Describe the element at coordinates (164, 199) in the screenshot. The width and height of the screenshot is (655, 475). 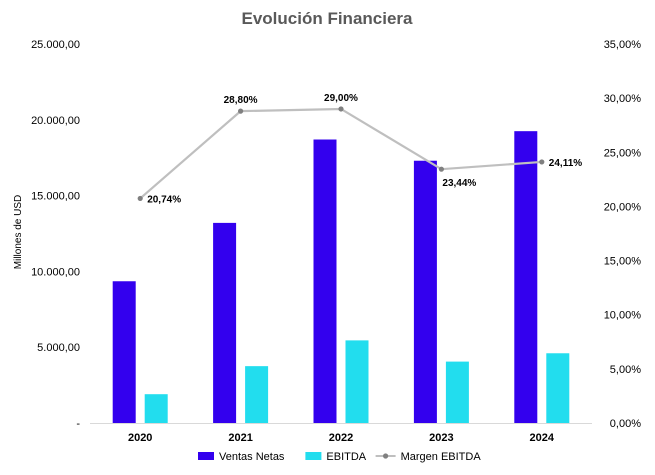
I see `margin-ebitda-data-label: 20,74%` at that location.